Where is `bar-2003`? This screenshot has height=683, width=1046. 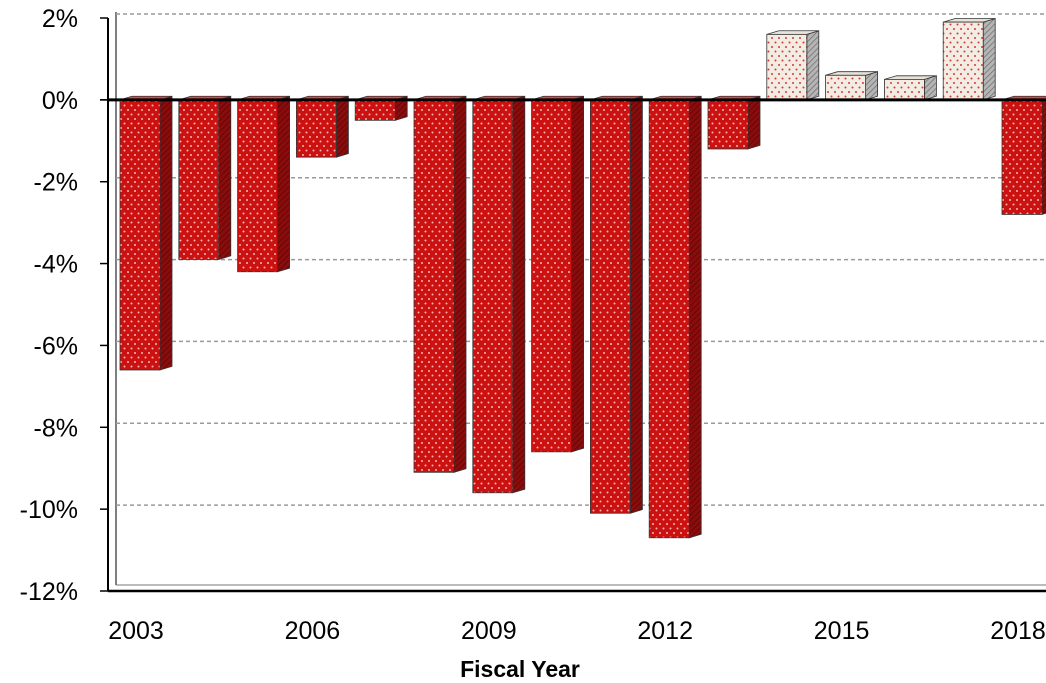
bar-2003 is located at coordinates (146, 233).